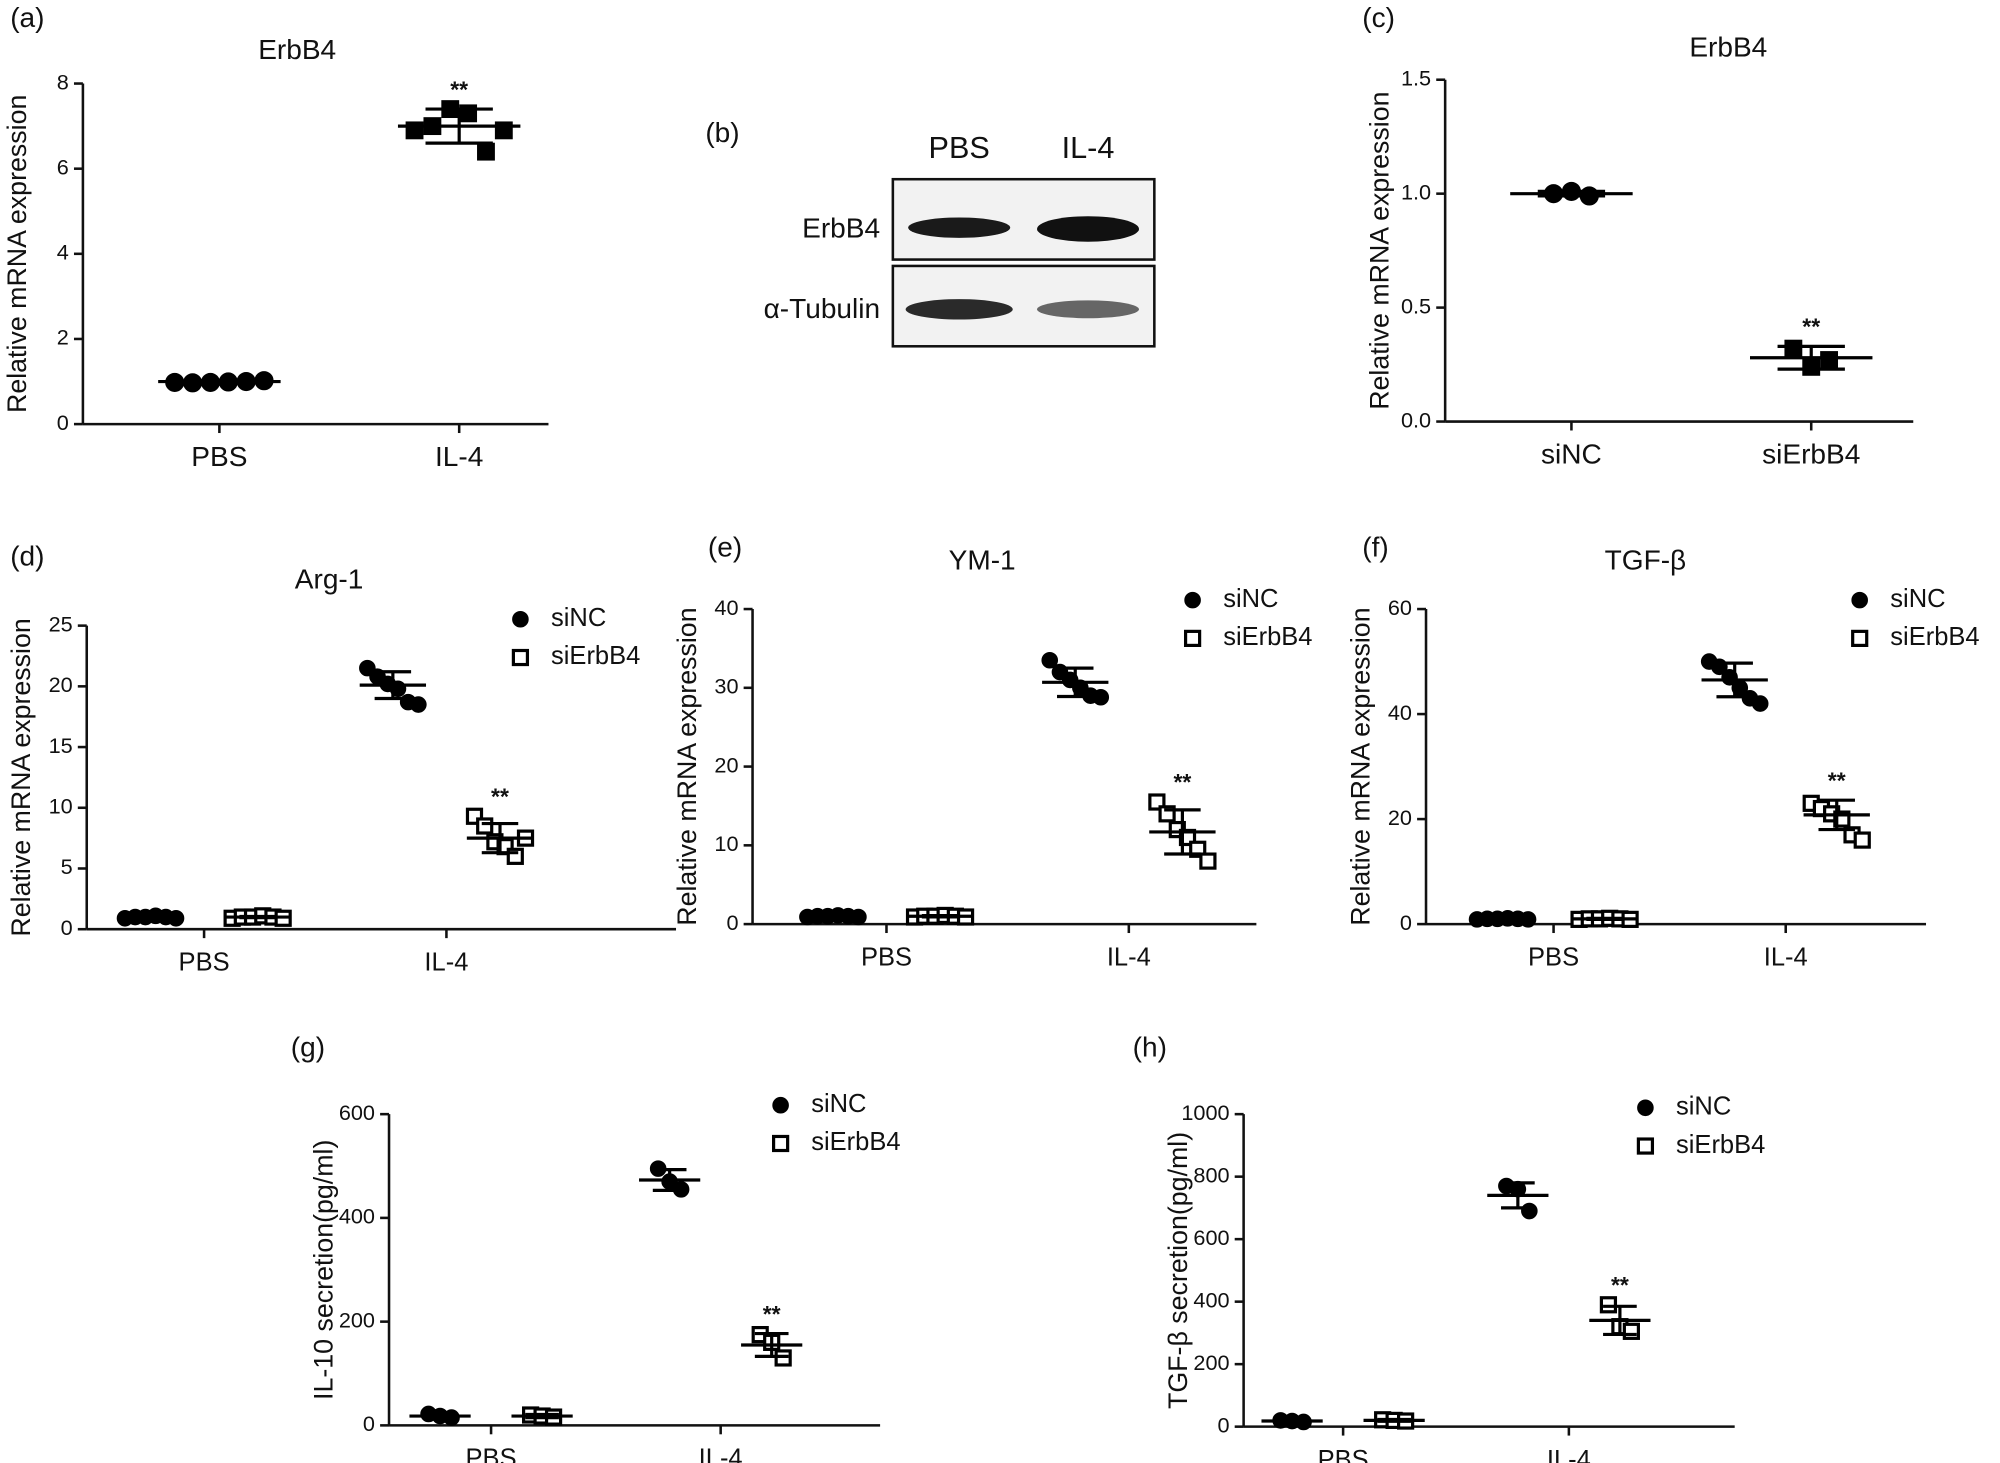 Image resolution: width=2000 pixels, height=1463 pixels. I want to click on y-tick-label: 40, so click(1400, 712).